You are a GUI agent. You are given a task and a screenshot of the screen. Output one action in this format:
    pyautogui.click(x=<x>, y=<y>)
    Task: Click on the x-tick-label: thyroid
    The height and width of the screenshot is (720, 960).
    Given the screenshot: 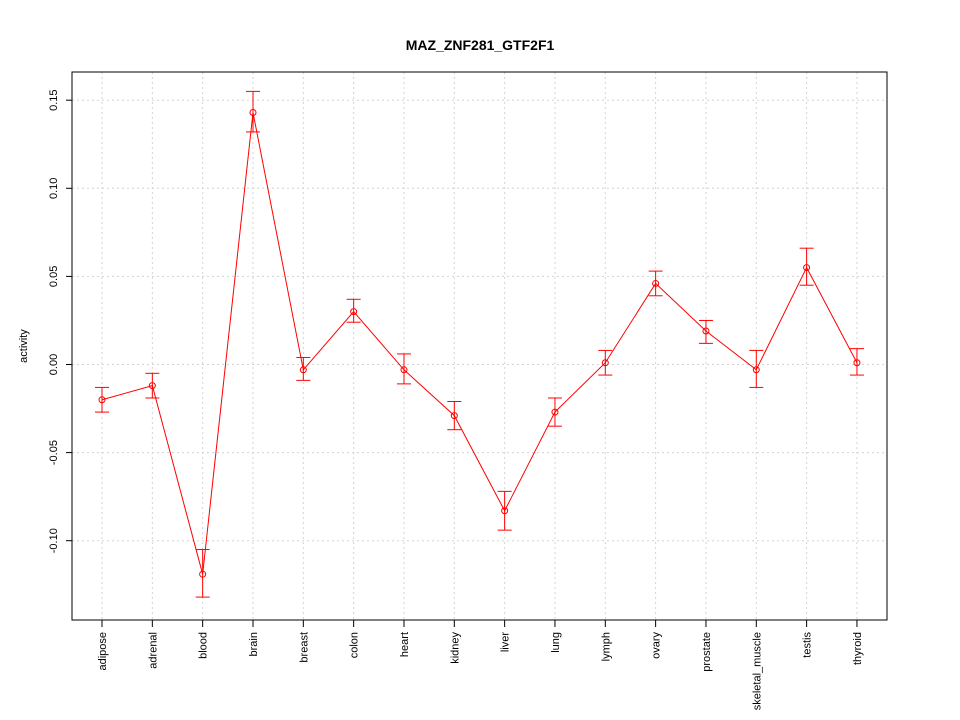 What is the action you would take?
    pyautogui.click(x=858, y=648)
    